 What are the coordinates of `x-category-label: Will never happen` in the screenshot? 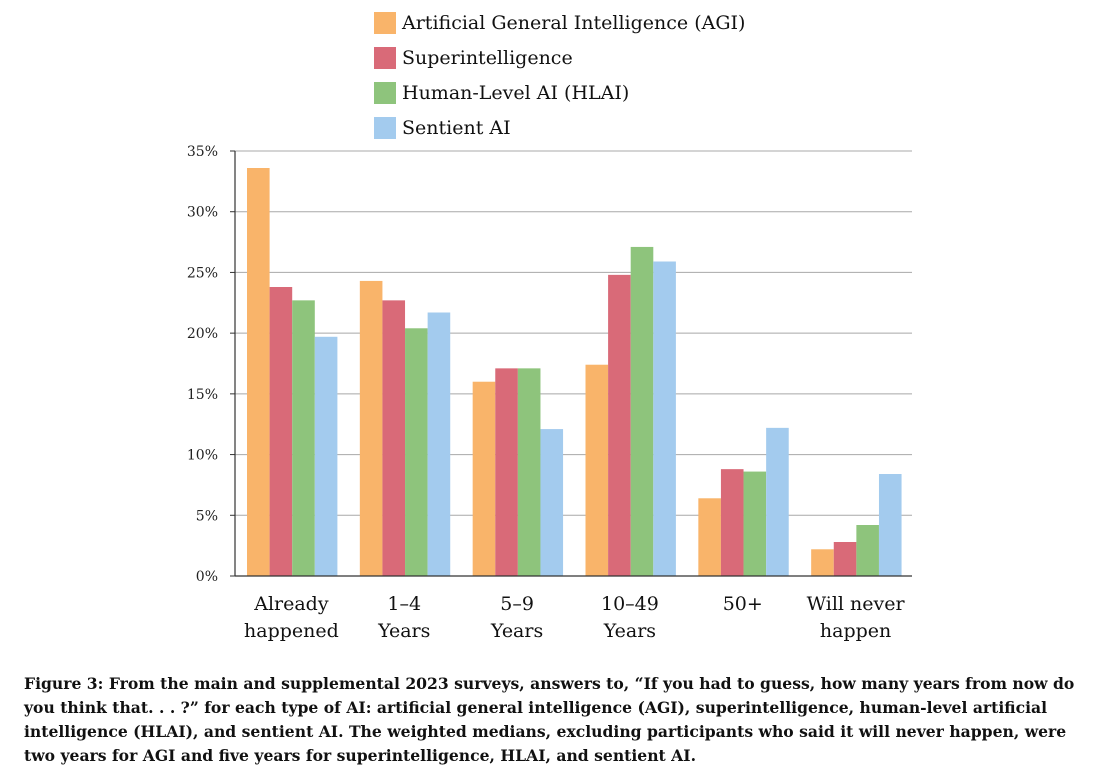 It's located at (856, 617).